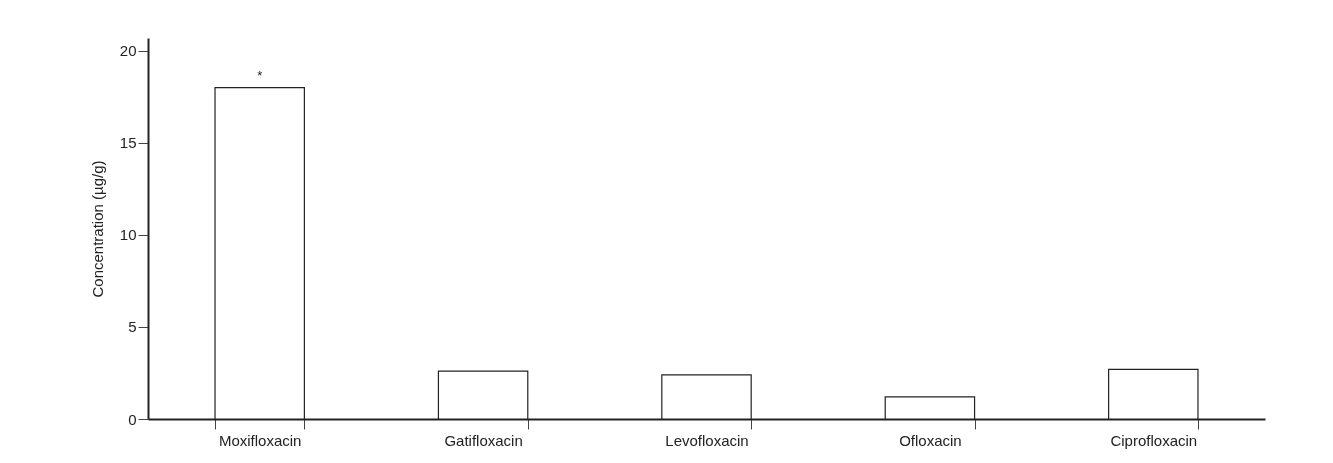 This screenshot has width=1333, height=463. What do you see at coordinates (707, 440) in the screenshot?
I see `x-tick-label: Levofloxacin` at bounding box center [707, 440].